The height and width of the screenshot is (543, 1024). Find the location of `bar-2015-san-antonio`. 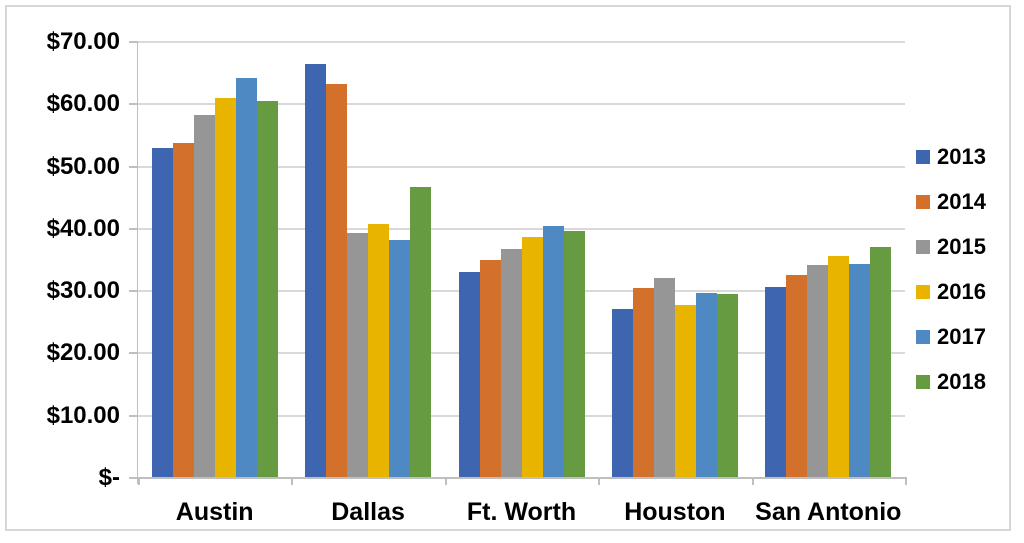

bar-2015-san-antonio is located at coordinates (818, 371).